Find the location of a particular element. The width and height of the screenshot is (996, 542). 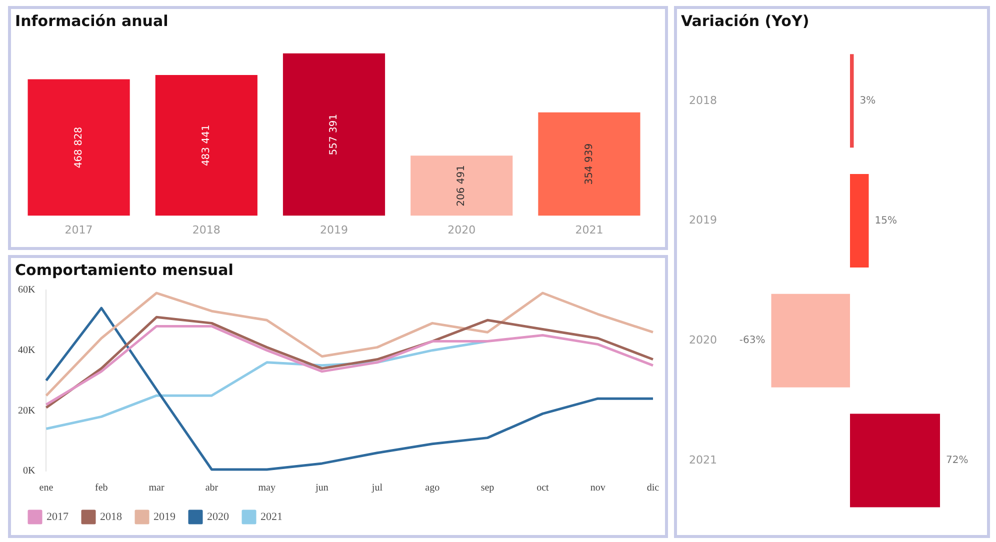

data-label: 483 441 is located at coordinates (206, 145).